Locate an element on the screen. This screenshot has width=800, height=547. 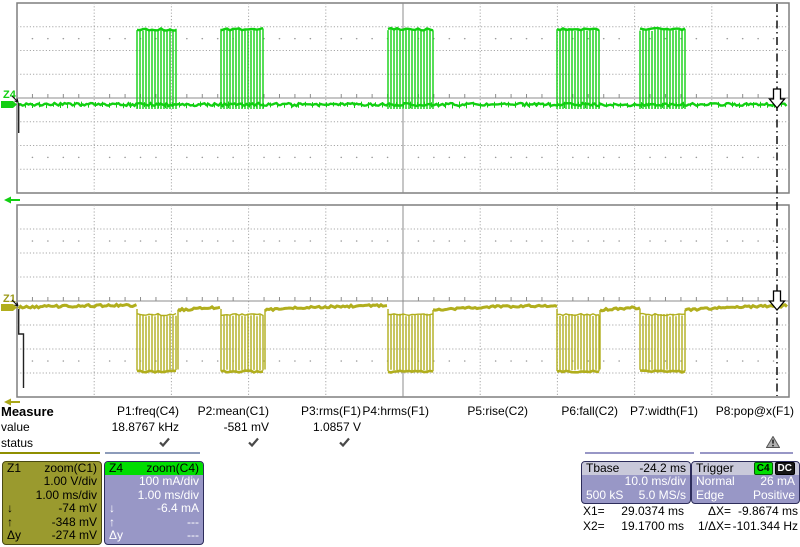
max-arrow-icon: ↑ is located at coordinates (10, 521).